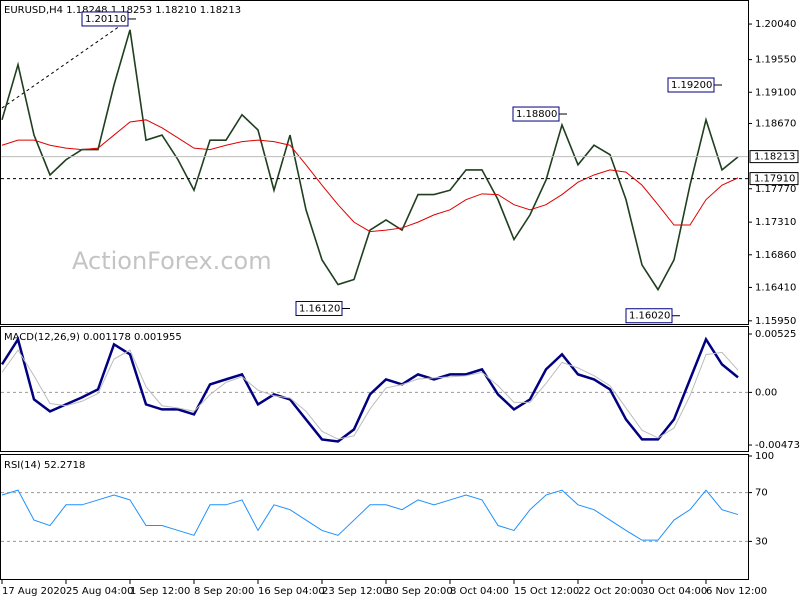 Image resolution: width=800 pixels, height=600 pixels. Describe the element at coordinates (775, 287) in the screenshot. I see `y-tick-label: 1.16410` at that location.